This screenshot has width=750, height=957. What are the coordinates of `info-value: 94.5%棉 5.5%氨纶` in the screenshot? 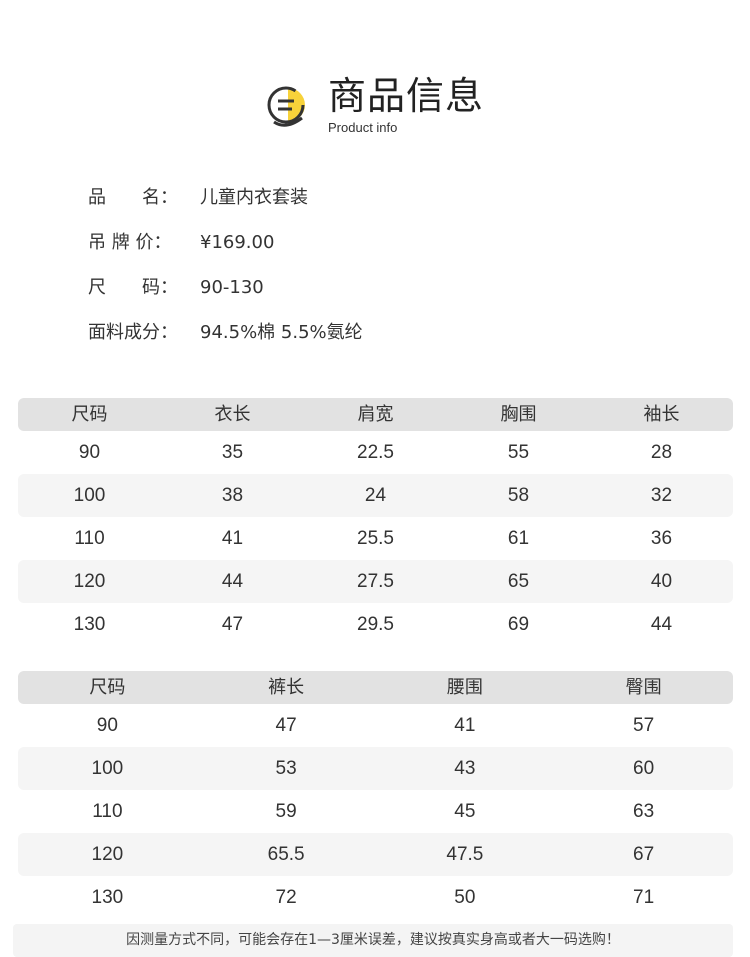 It's located at (281, 332).